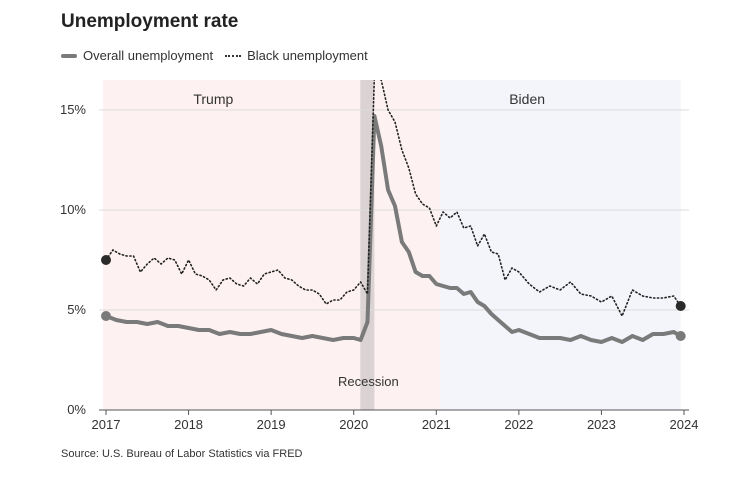  I want to click on x-tick-label: 2020, so click(353, 424).